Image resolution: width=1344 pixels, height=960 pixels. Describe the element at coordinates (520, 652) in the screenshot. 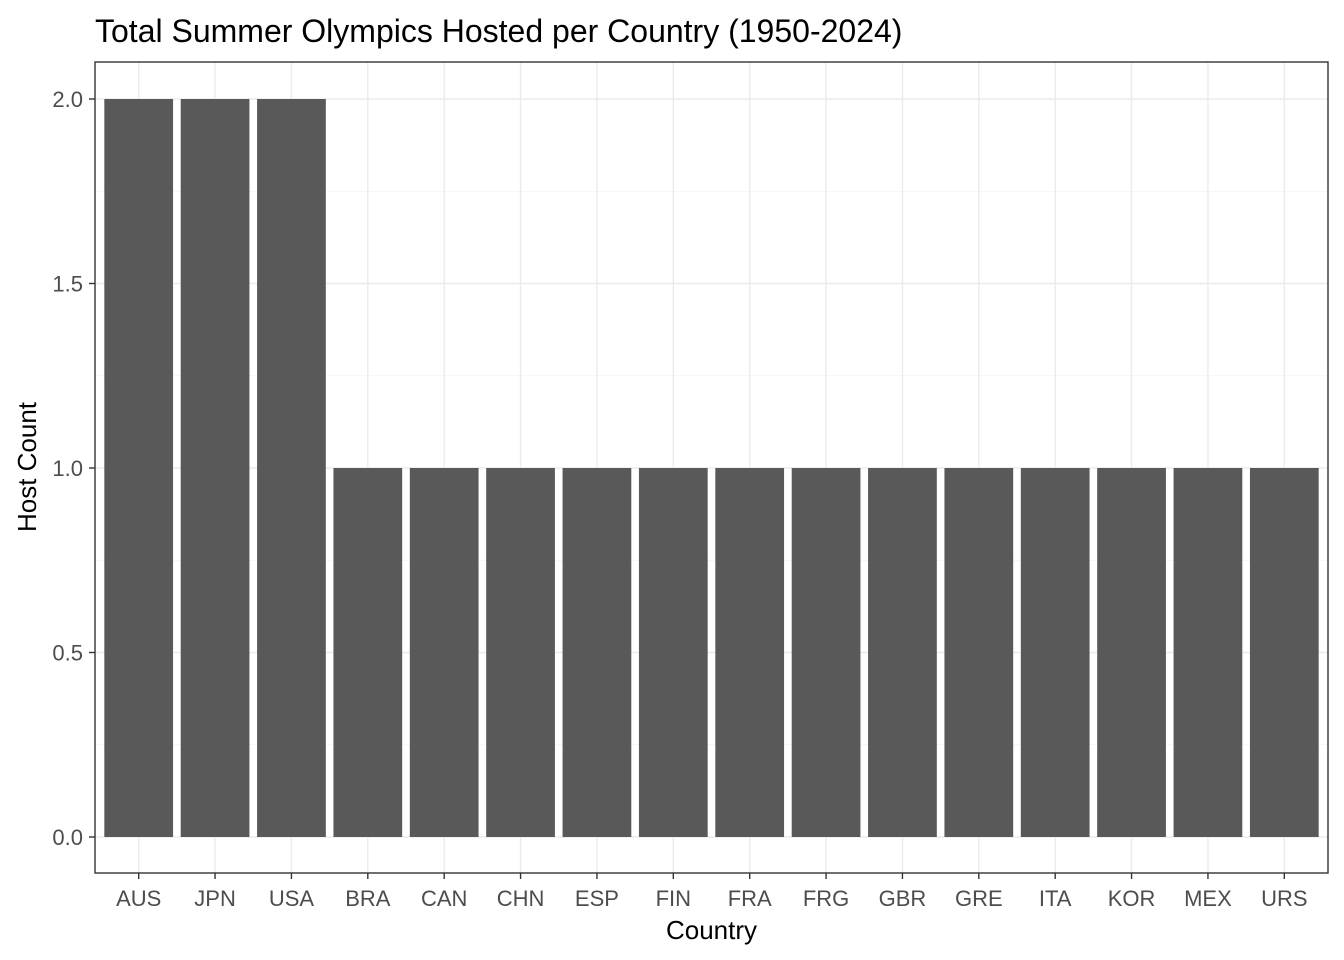

I see `bar-chn` at that location.